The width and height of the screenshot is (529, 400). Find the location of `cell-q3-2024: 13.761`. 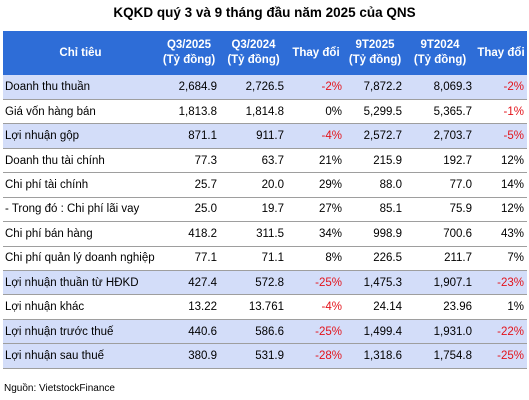

cell-q3-2024: 13.761 is located at coordinates (266, 307).